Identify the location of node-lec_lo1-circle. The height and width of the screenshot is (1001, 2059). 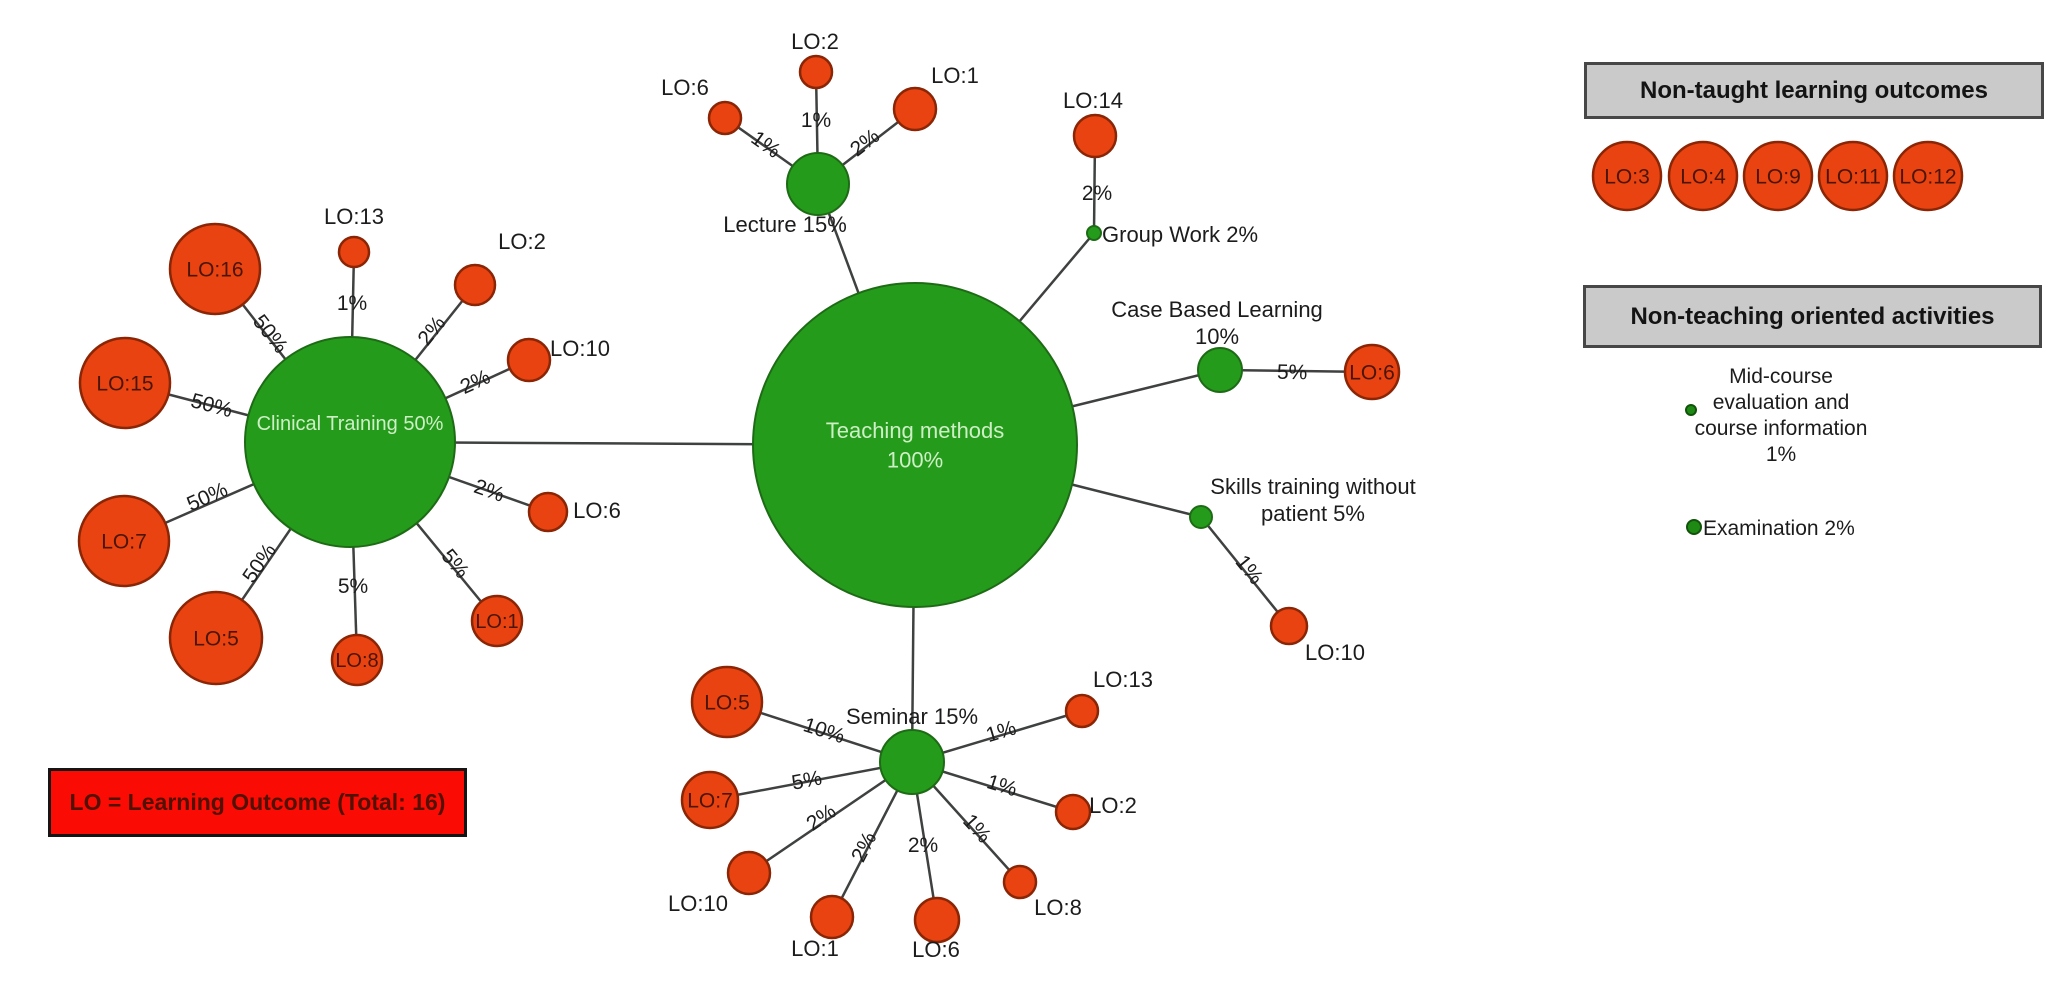
(915, 109).